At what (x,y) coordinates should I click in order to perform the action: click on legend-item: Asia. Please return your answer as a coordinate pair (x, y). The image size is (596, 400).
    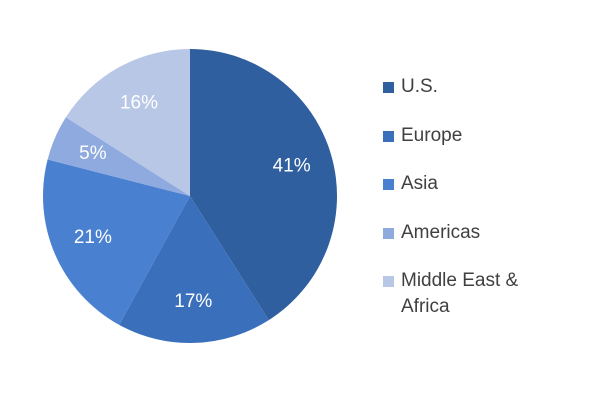
    Looking at the image, I should click on (463, 195).